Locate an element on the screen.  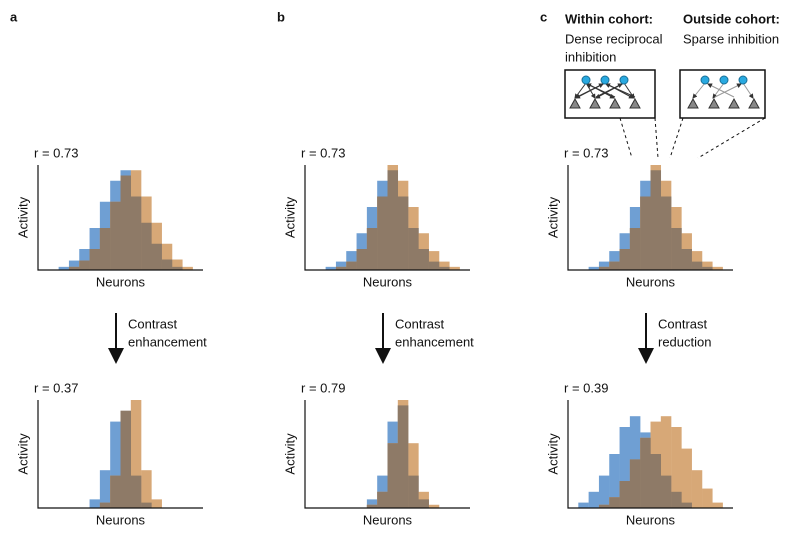
inset-text: Sparse inhibition is located at coordinates (731, 38).